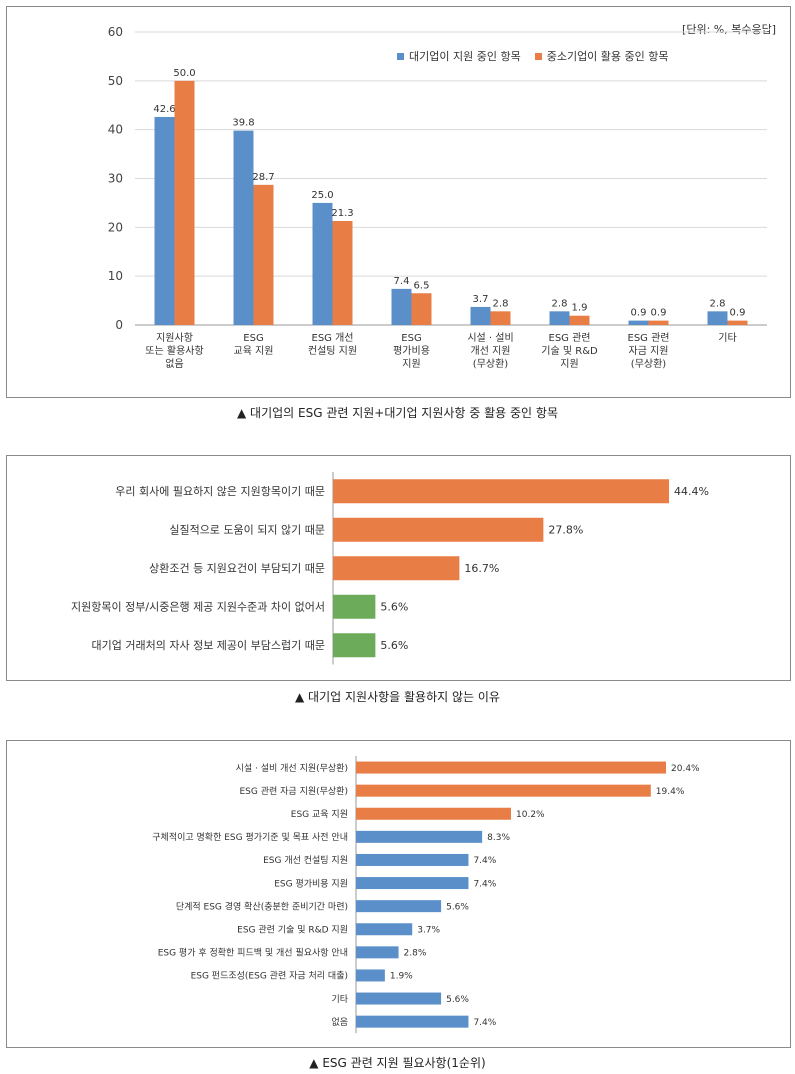 The height and width of the screenshot is (1074, 795). Describe the element at coordinates (115, 81) in the screenshot. I see `y-tick-label: 50` at that location.